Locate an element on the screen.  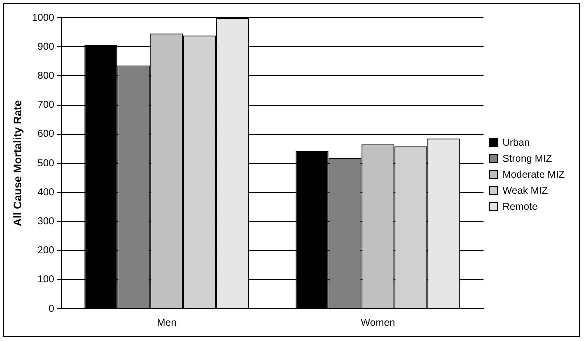
y-tick-label: 1000 is located at coordinates (43, 18).